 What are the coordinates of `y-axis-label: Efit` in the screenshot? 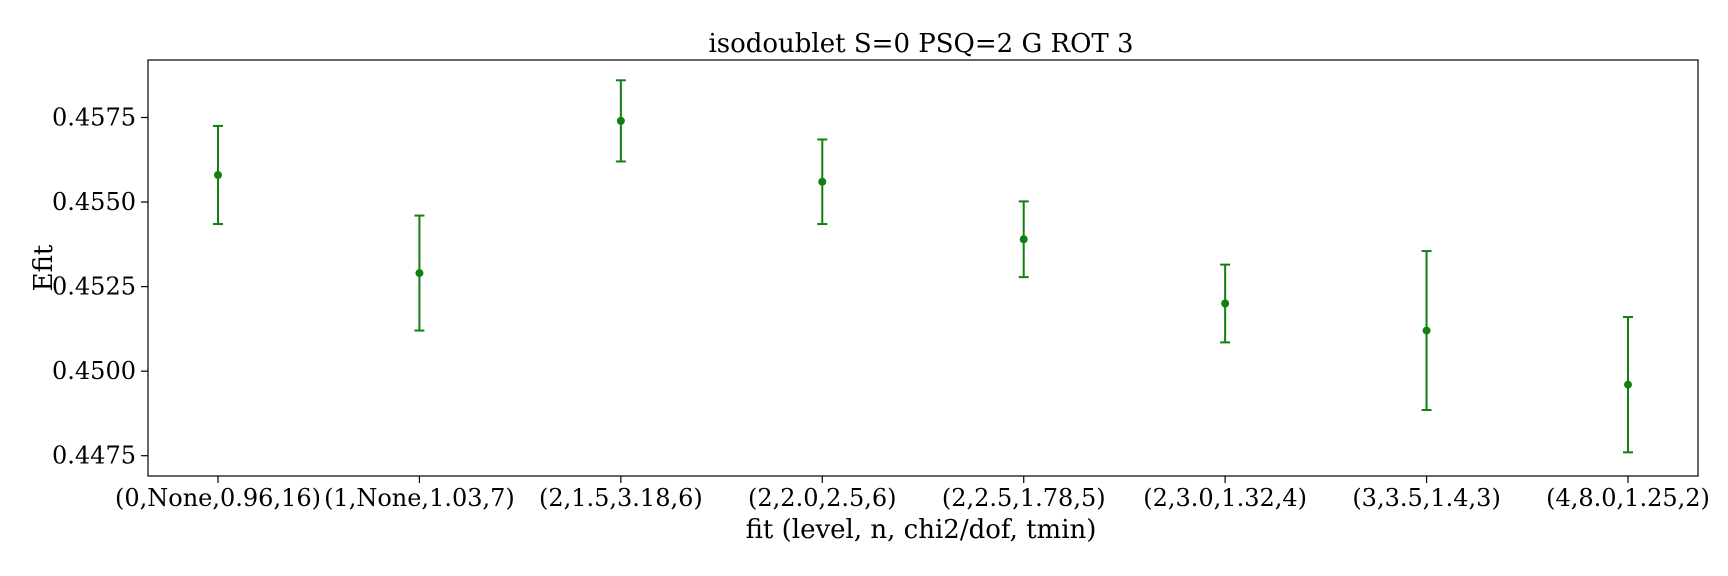 It's located at (44, 267).